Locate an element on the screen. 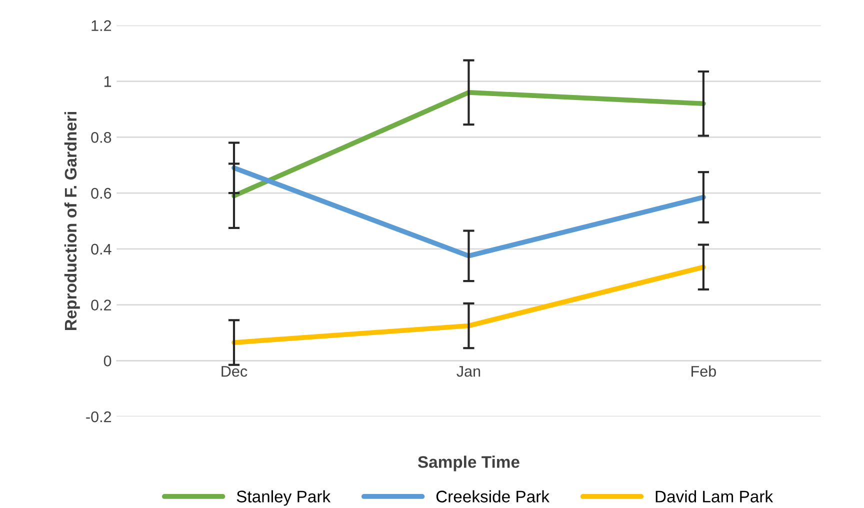 This screenshot has height=508, width=864. y-tick-label: 0.4 is located at coordinates (101, 249).